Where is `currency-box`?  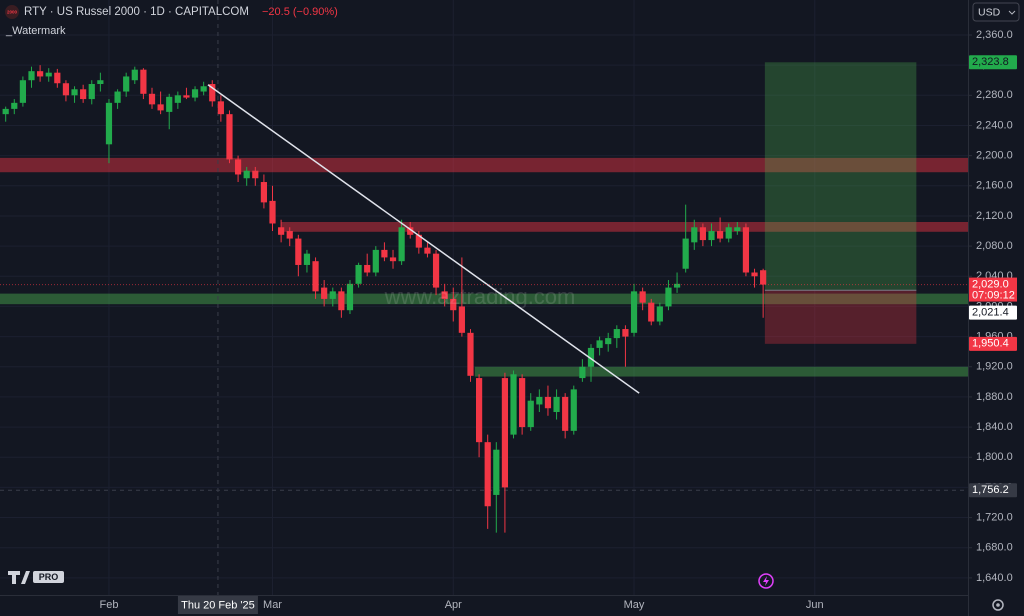 currency-box is located at coordinates (996, 12).